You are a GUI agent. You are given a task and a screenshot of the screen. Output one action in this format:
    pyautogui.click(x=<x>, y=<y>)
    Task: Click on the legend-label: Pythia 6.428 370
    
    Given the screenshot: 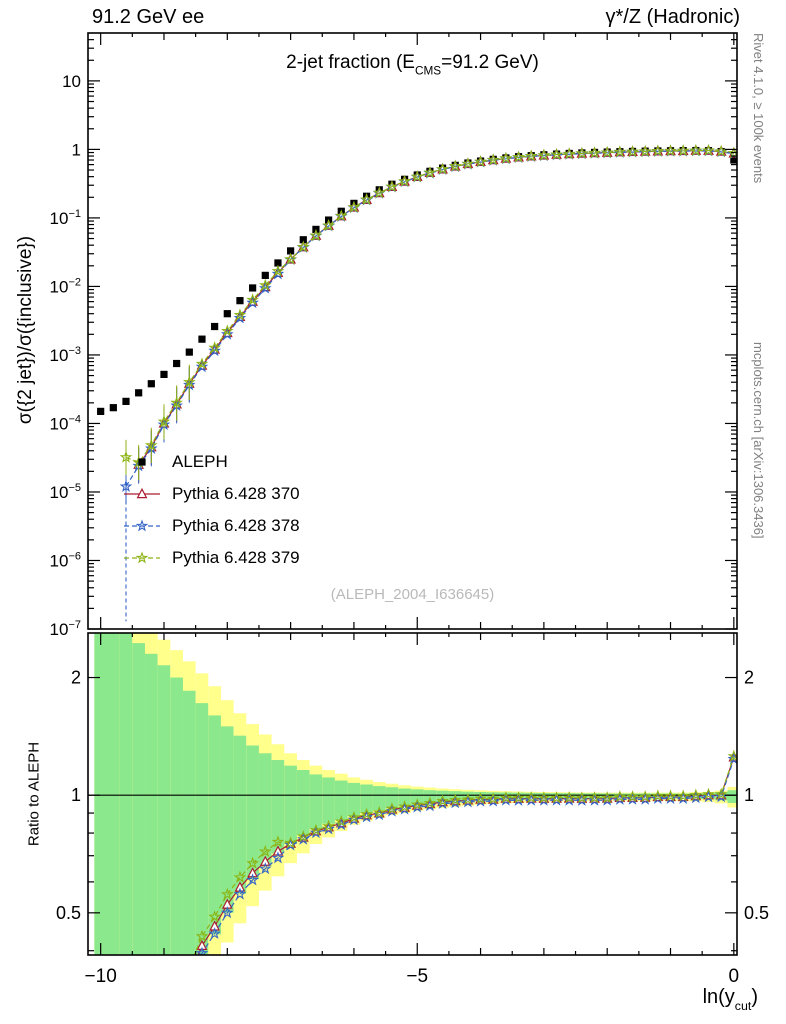 What is the action you would take?
    pyautogui.click(x=236, y=493)
    